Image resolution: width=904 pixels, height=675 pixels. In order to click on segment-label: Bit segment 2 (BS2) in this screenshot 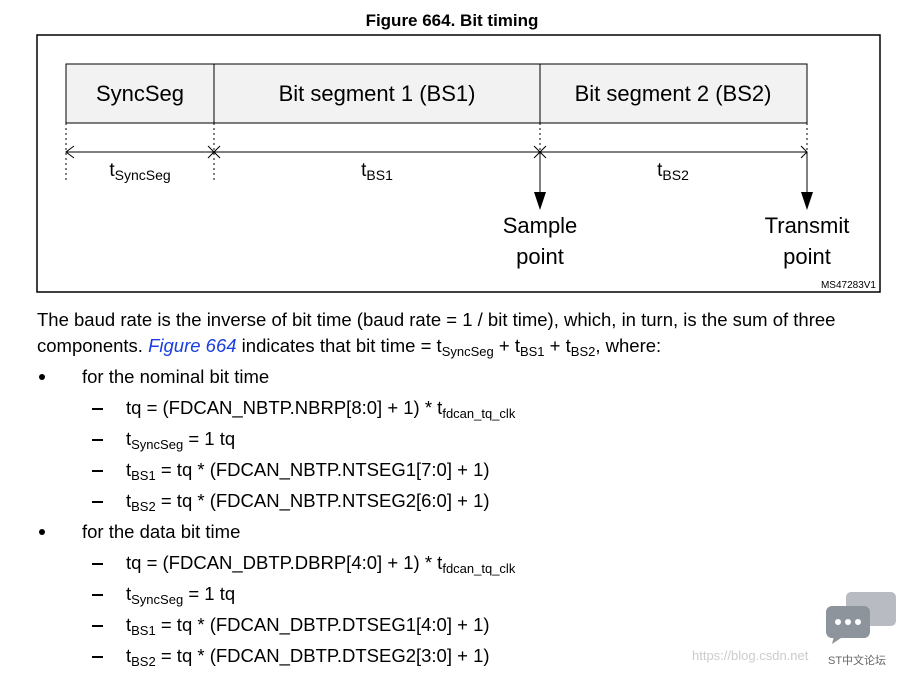, I will do `click(673, 93)`.